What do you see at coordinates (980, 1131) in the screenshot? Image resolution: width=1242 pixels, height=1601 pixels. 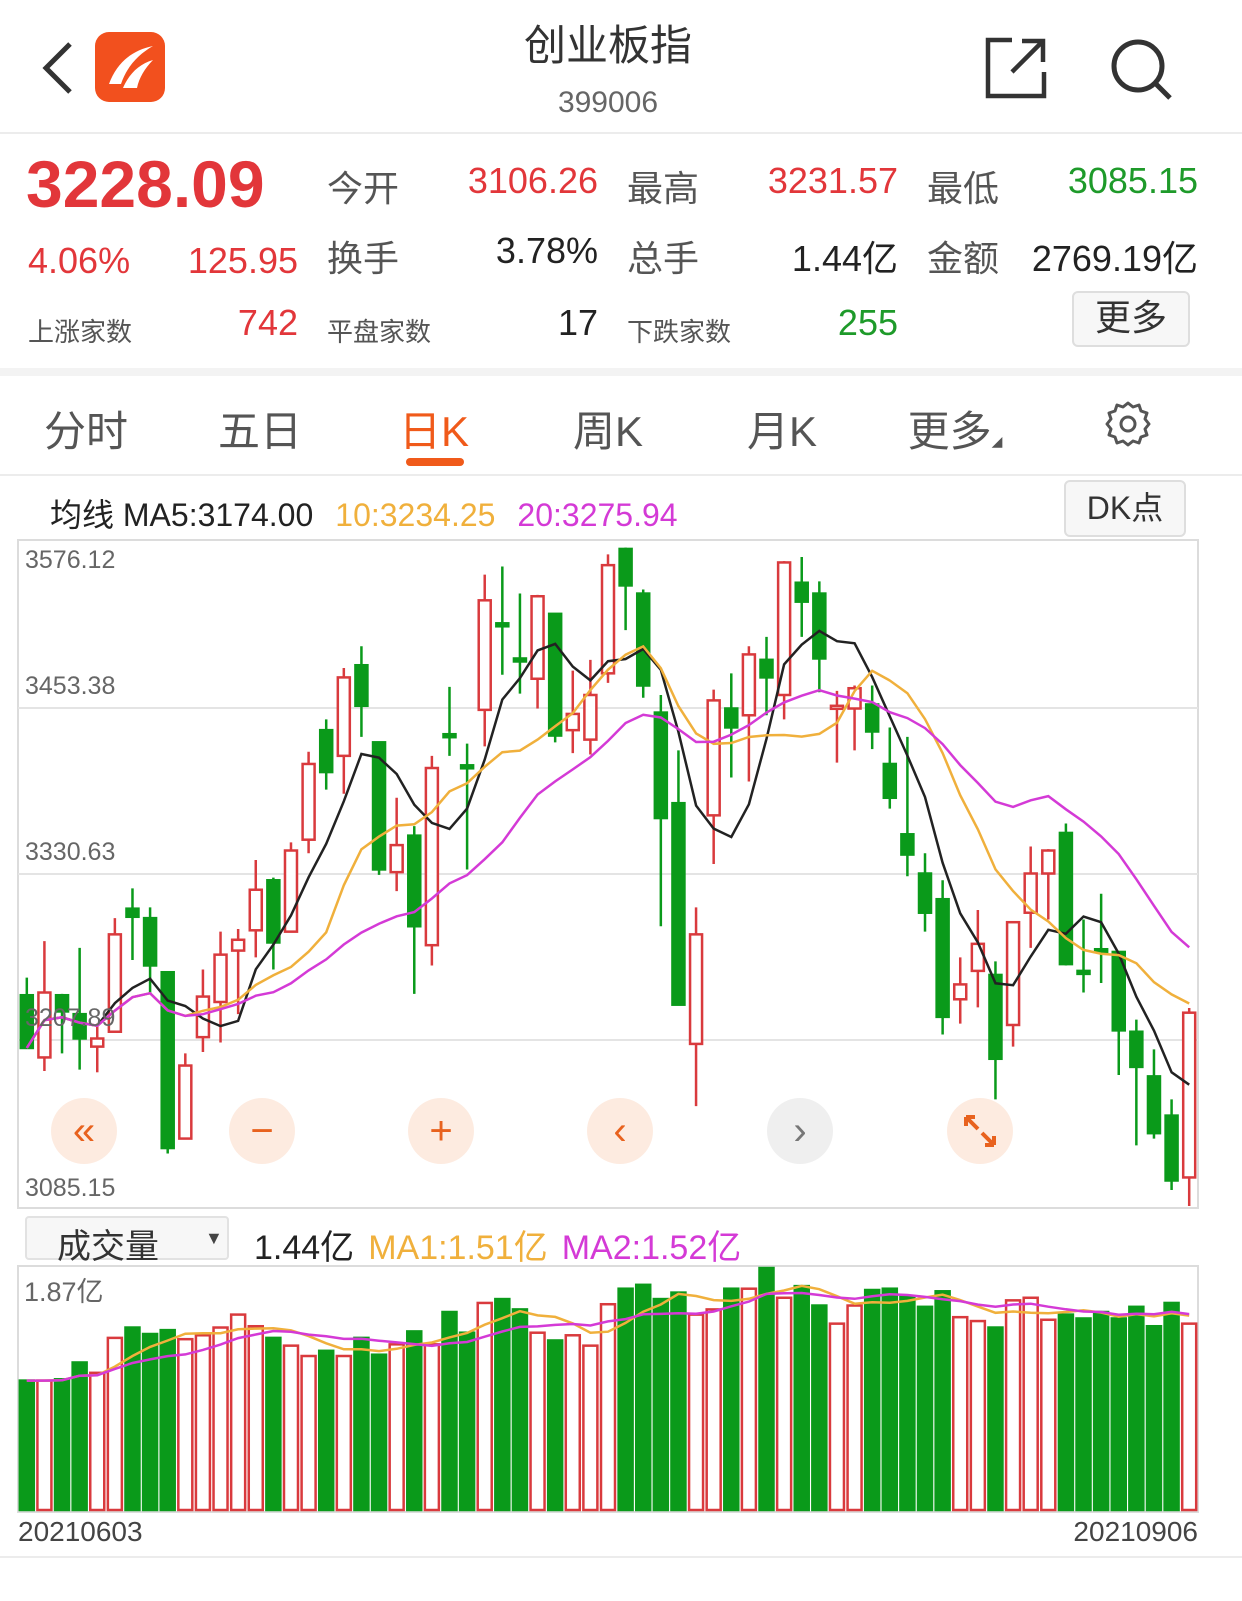 I see `fullscreen-button` at bounding box center [980, 1131].